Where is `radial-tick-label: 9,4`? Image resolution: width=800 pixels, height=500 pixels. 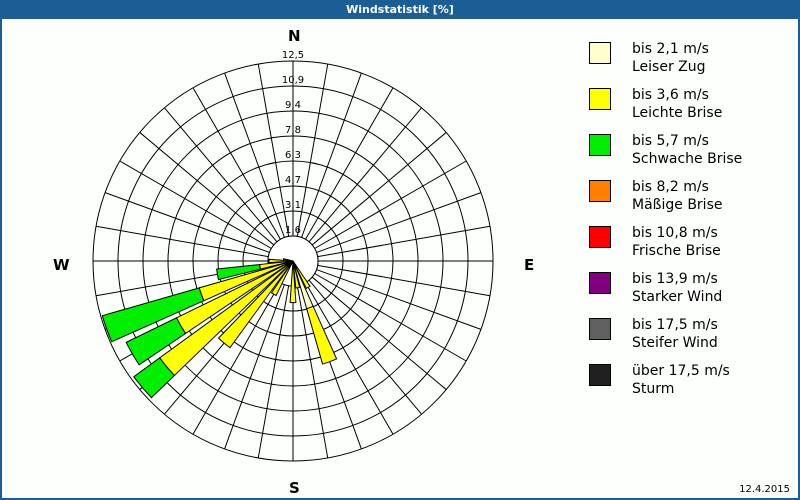
radial-tick-label: 9,4 is located at coordinates (293, 105).